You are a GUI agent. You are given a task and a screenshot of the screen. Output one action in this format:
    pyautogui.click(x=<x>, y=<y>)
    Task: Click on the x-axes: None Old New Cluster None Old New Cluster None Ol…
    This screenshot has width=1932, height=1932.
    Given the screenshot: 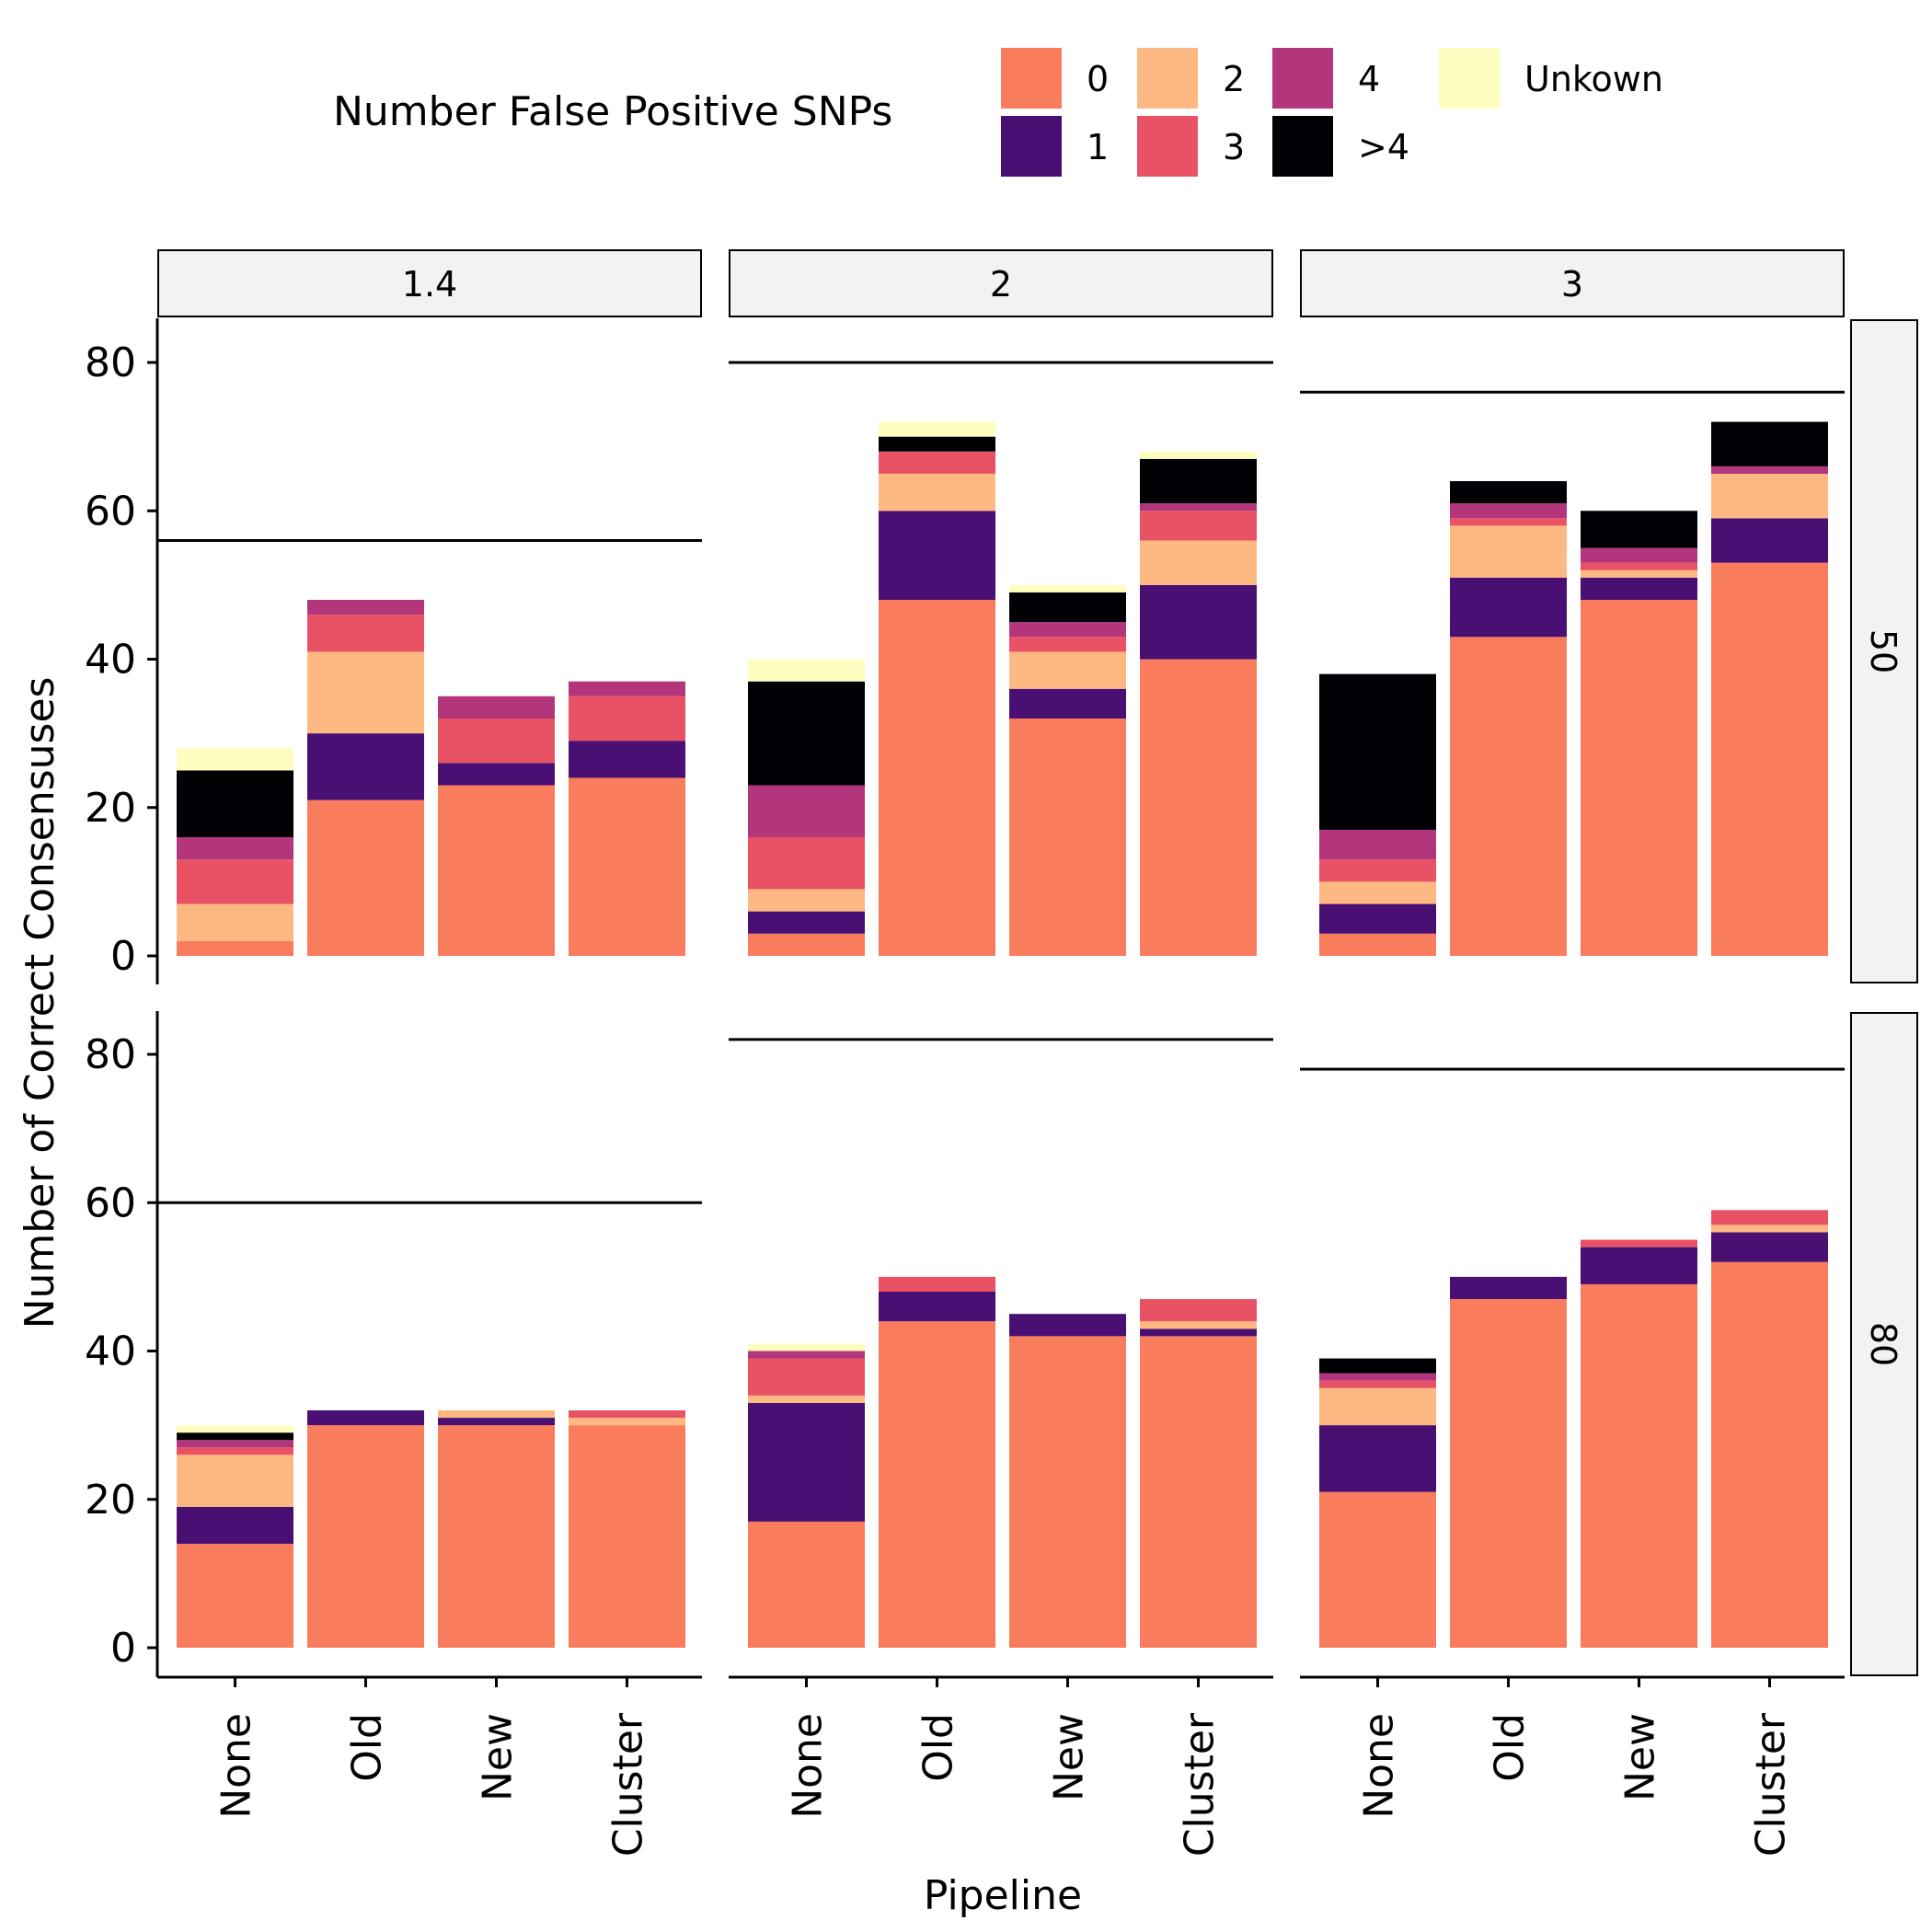 What is the action you would take?
    pyautogui.click(x=1001, y=1766)
    